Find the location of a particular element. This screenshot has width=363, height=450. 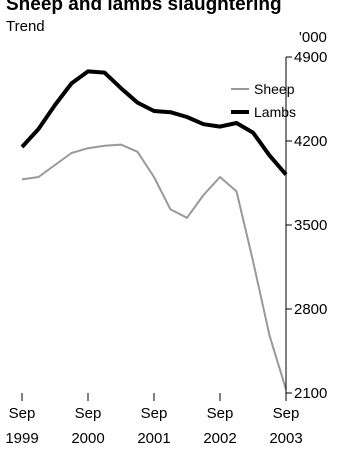

y-tick-label: 3500 is located at coordinates (310, 225).